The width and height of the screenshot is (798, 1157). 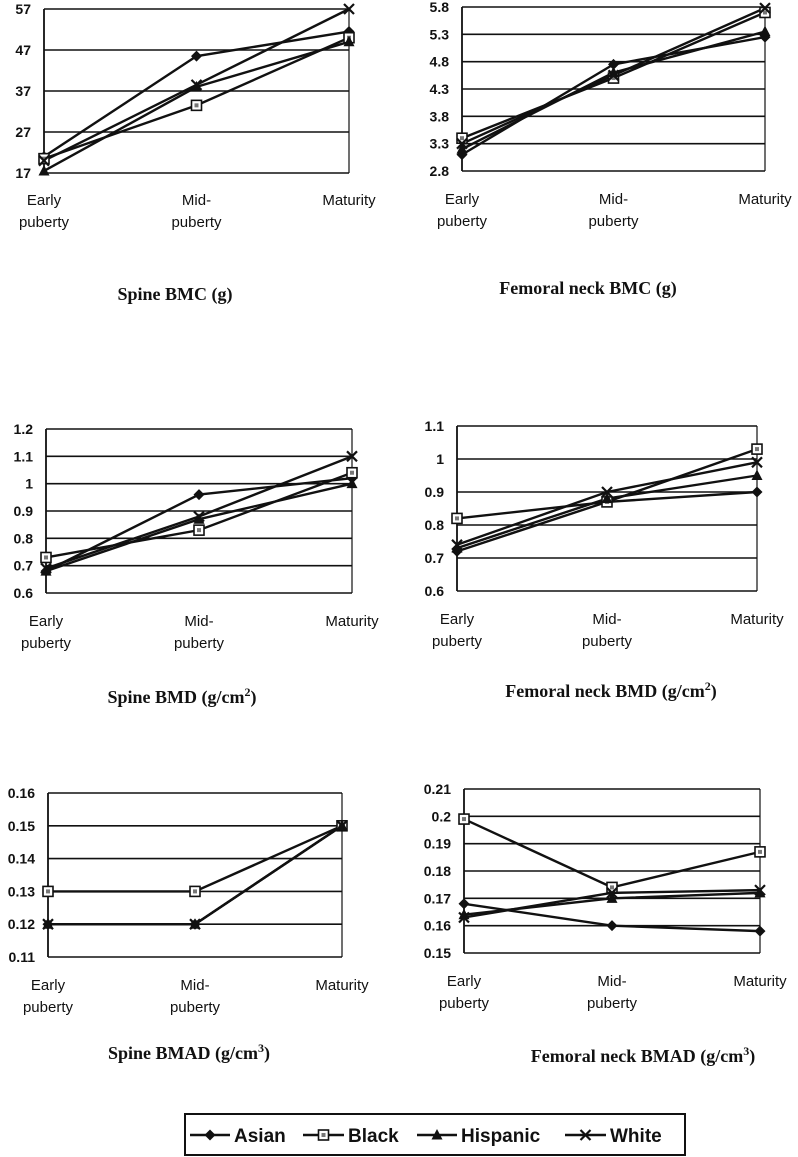 What do you see at coordinates (23, 91) in the screenshot?
I see `y-tick-label: 37` at bounding box center [23, 91].